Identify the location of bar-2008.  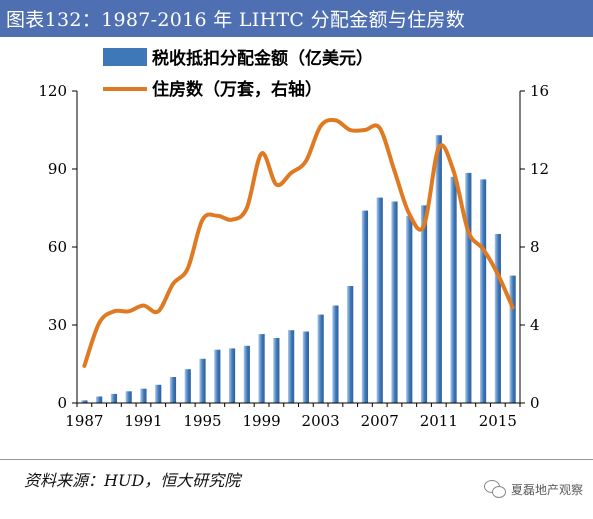
(394, 302).